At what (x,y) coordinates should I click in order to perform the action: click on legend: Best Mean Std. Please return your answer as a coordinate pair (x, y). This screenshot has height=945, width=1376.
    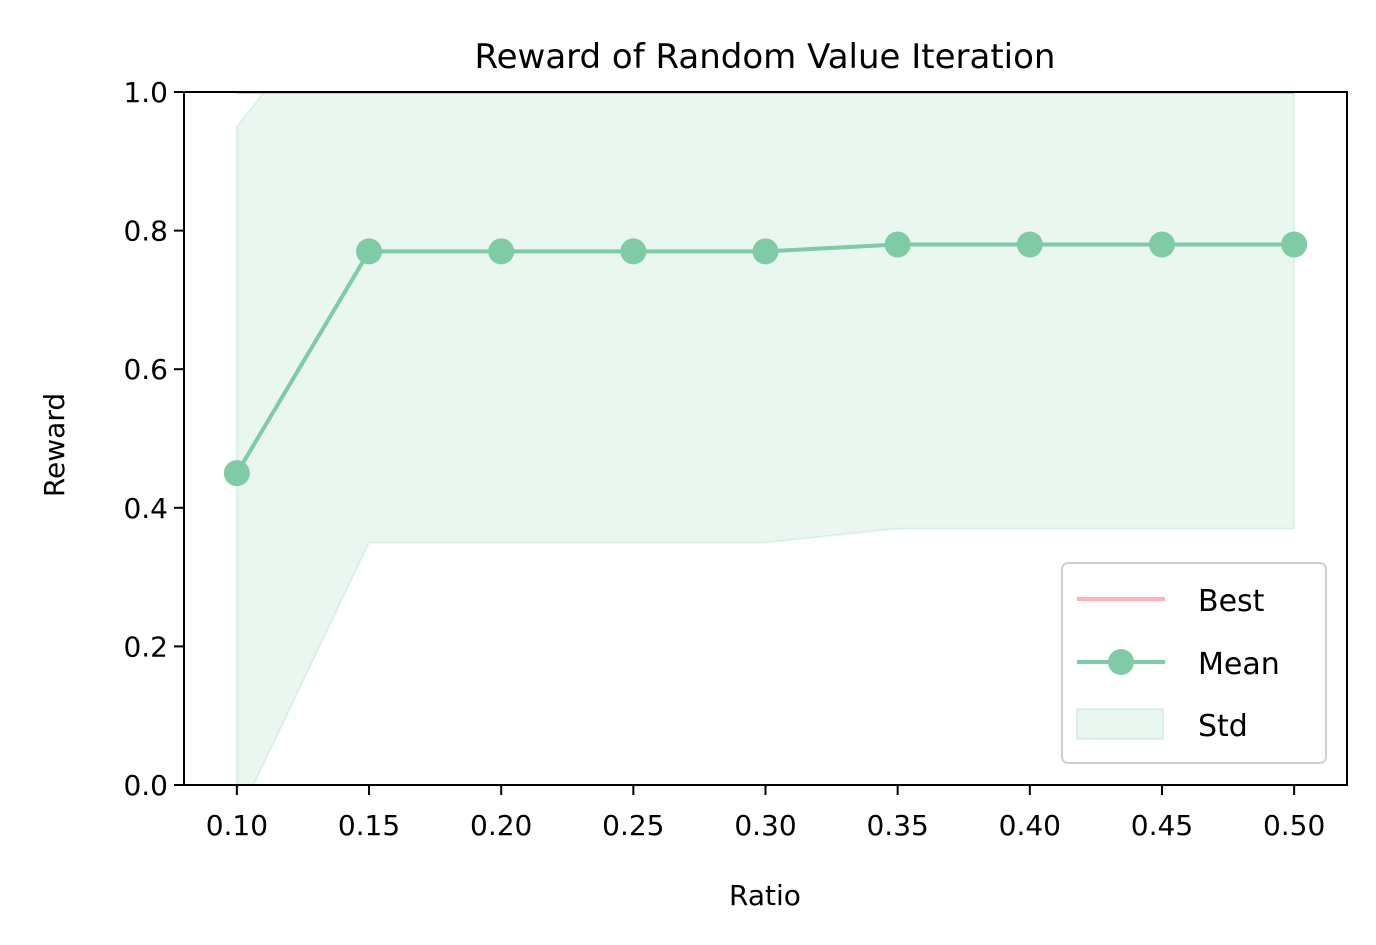
    Looking at the image, I should click on (1194, 663).